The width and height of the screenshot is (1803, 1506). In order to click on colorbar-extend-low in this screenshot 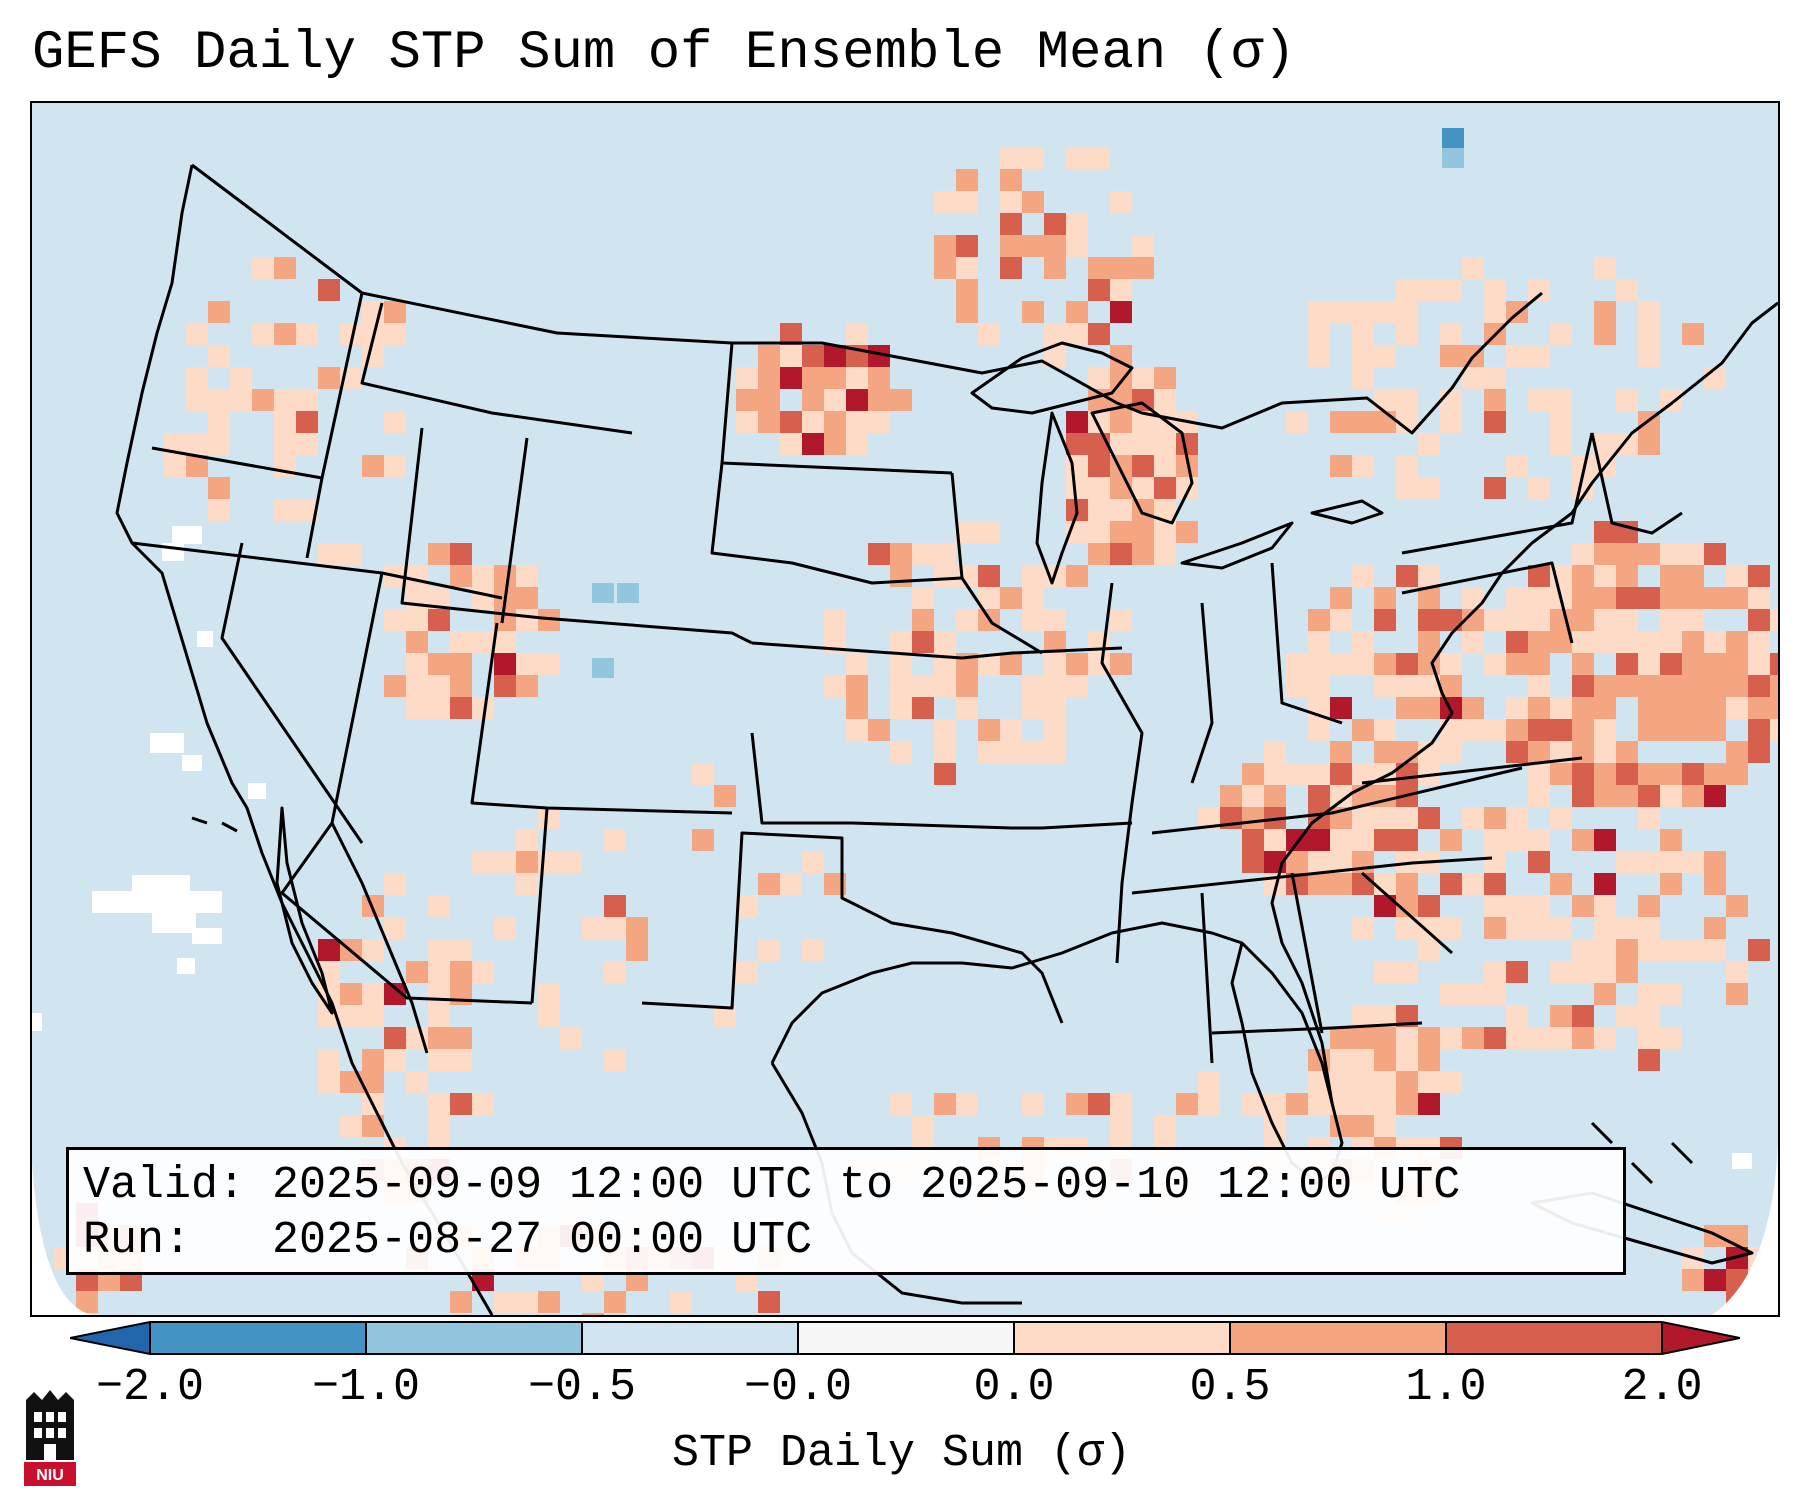, I will do `click(110, 1338)`.